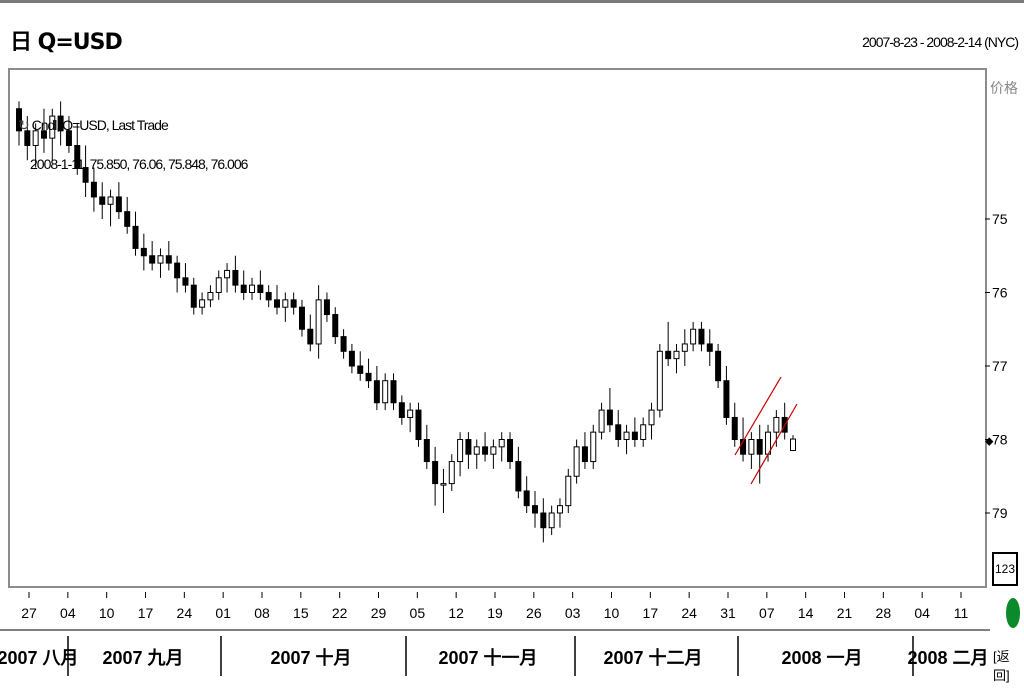 Image resolution: width=1024 pixels, height=690 pixels. Describe the element at coordinates (845, 613) in the screenshot. I see `x-tick-label: 21` at that location.